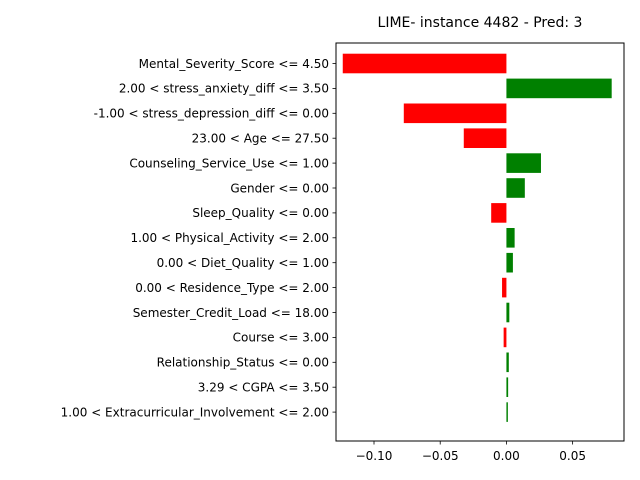 The height and width of the screenshot is (480, 640). I want to click on y-tick-label-13: 3.29 < CGPA <= 3.50, so click(263, 388).